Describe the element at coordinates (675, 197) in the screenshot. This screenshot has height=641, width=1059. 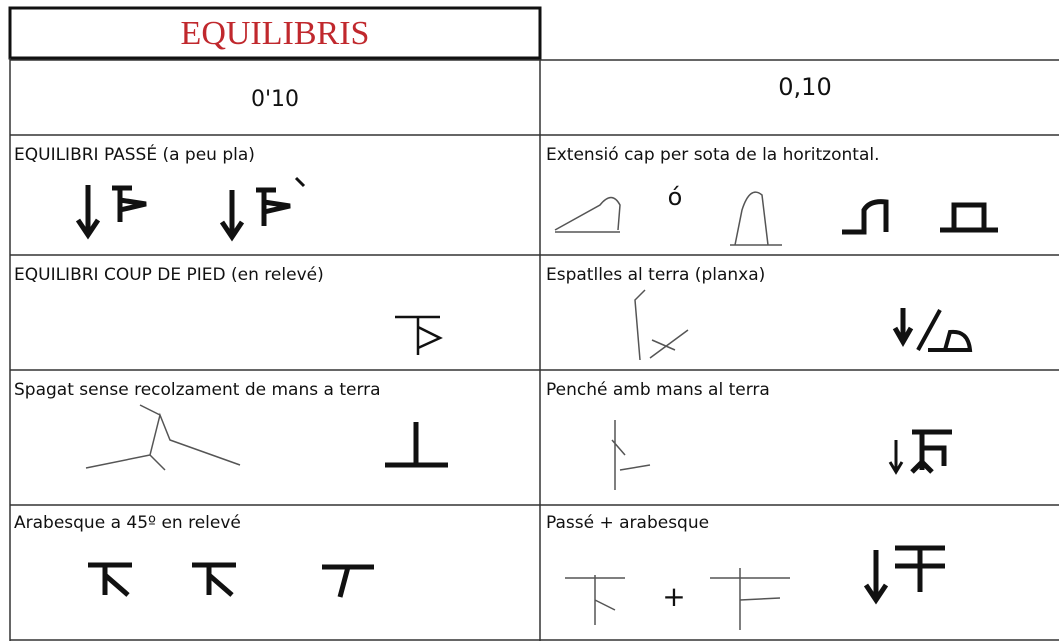
I see `connector: ó` at that location.